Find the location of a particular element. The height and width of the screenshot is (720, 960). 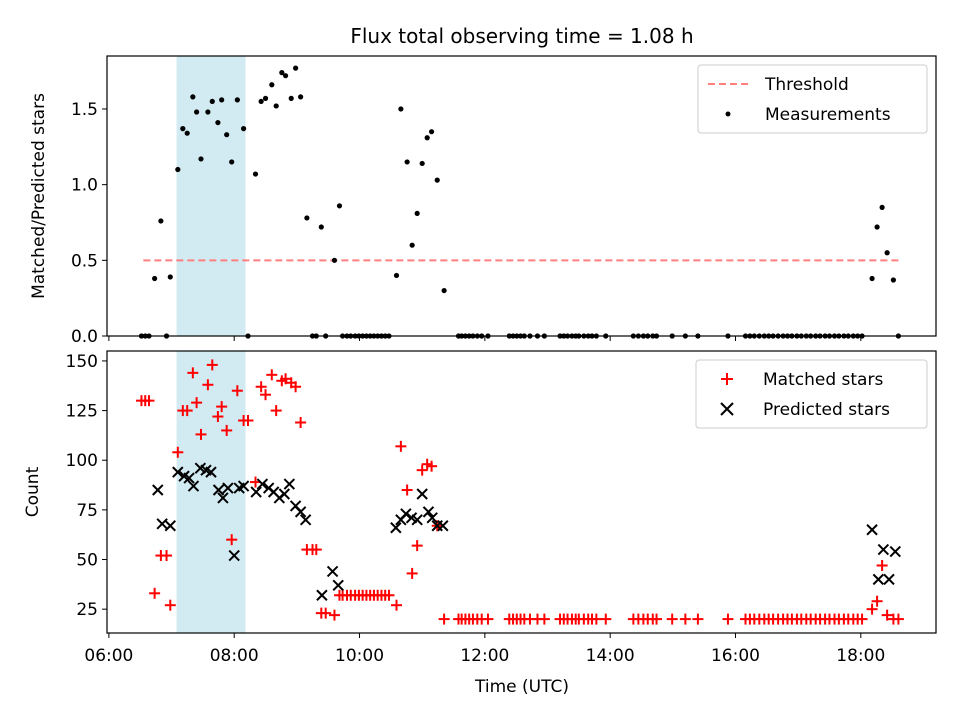

legend-threshold-label: Threshold is located at coordinates (806, 85).